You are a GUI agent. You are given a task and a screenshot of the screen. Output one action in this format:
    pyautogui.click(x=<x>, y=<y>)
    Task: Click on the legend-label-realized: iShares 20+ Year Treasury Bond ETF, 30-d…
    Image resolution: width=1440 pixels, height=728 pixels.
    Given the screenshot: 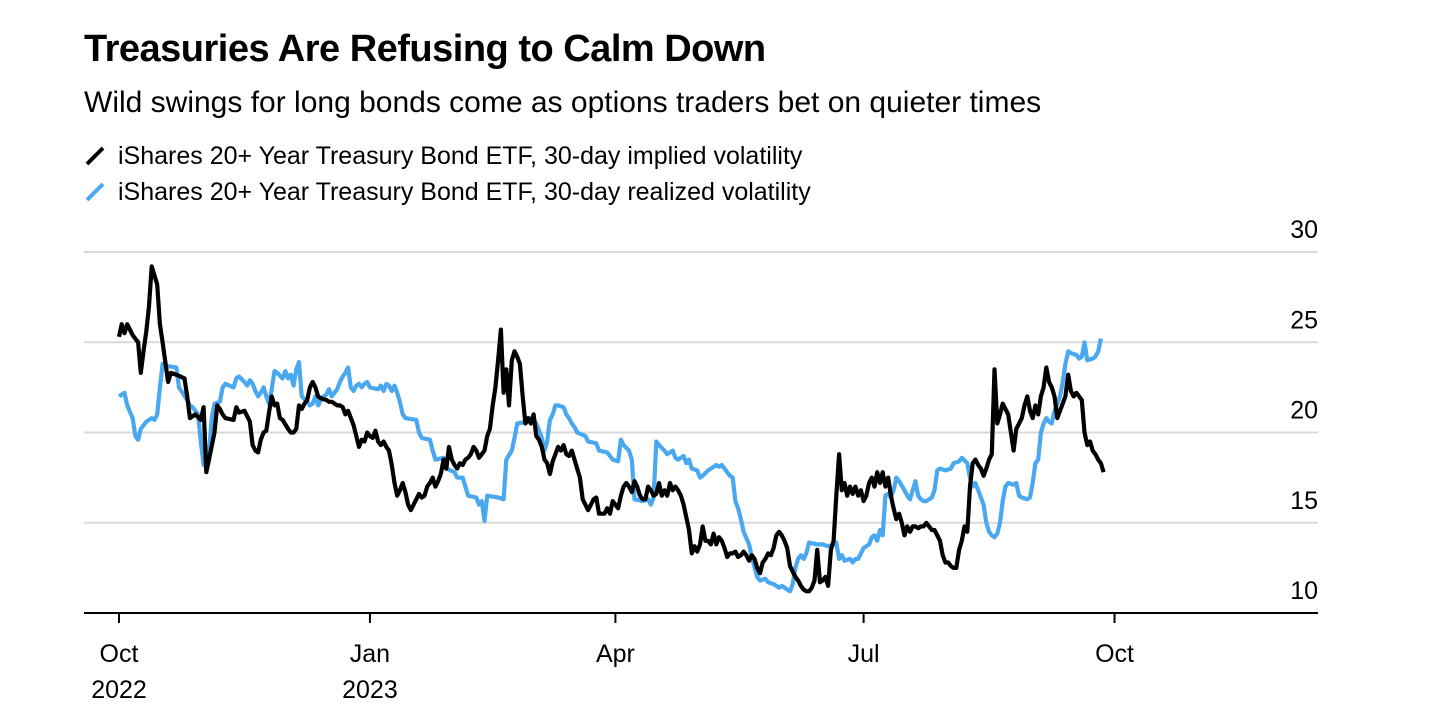 What is the action you would take?
    pyautogui.click(x=464, y=191)
    